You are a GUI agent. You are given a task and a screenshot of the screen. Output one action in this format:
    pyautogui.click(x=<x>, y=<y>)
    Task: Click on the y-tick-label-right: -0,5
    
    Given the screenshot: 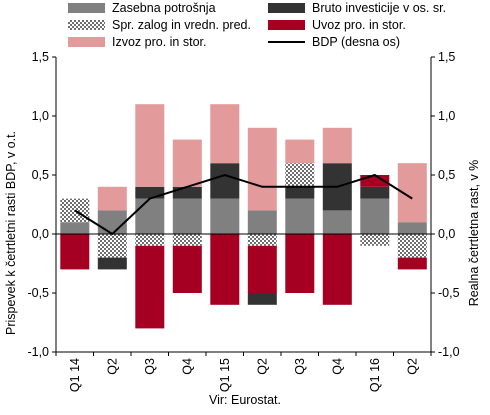 What is the action you would take?
    pyautogui.click(x=449, y=293)
    